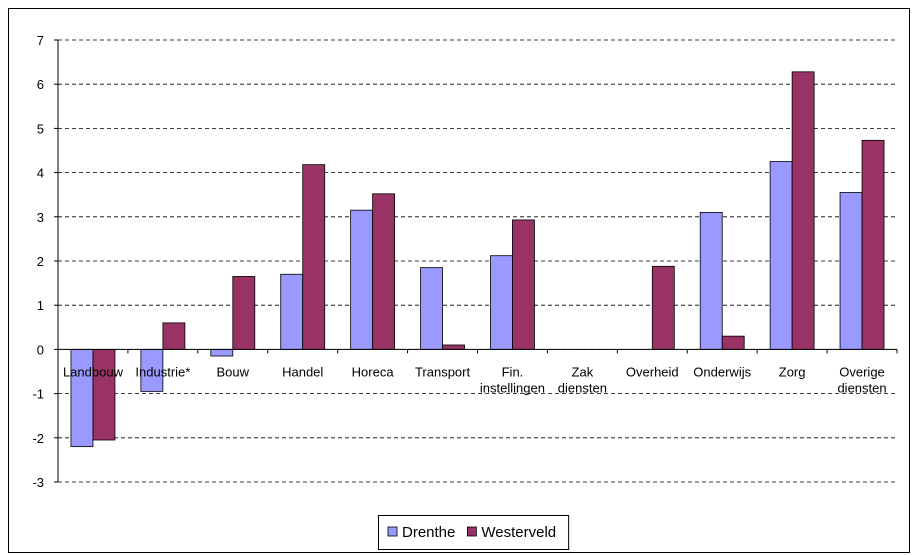 The width and height of the screenshot is (912, 555). What do you see at coordinates (38, 482) in the screenshot?
I see `y-tick-label: -3` at bounding box center [38, 482].